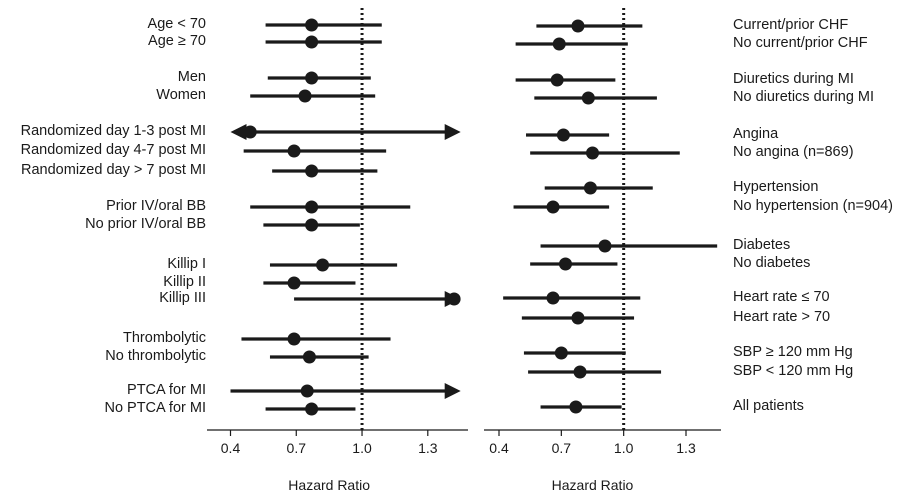  I want to click on left-x-tick-label: 1.0, so click(362, 448).